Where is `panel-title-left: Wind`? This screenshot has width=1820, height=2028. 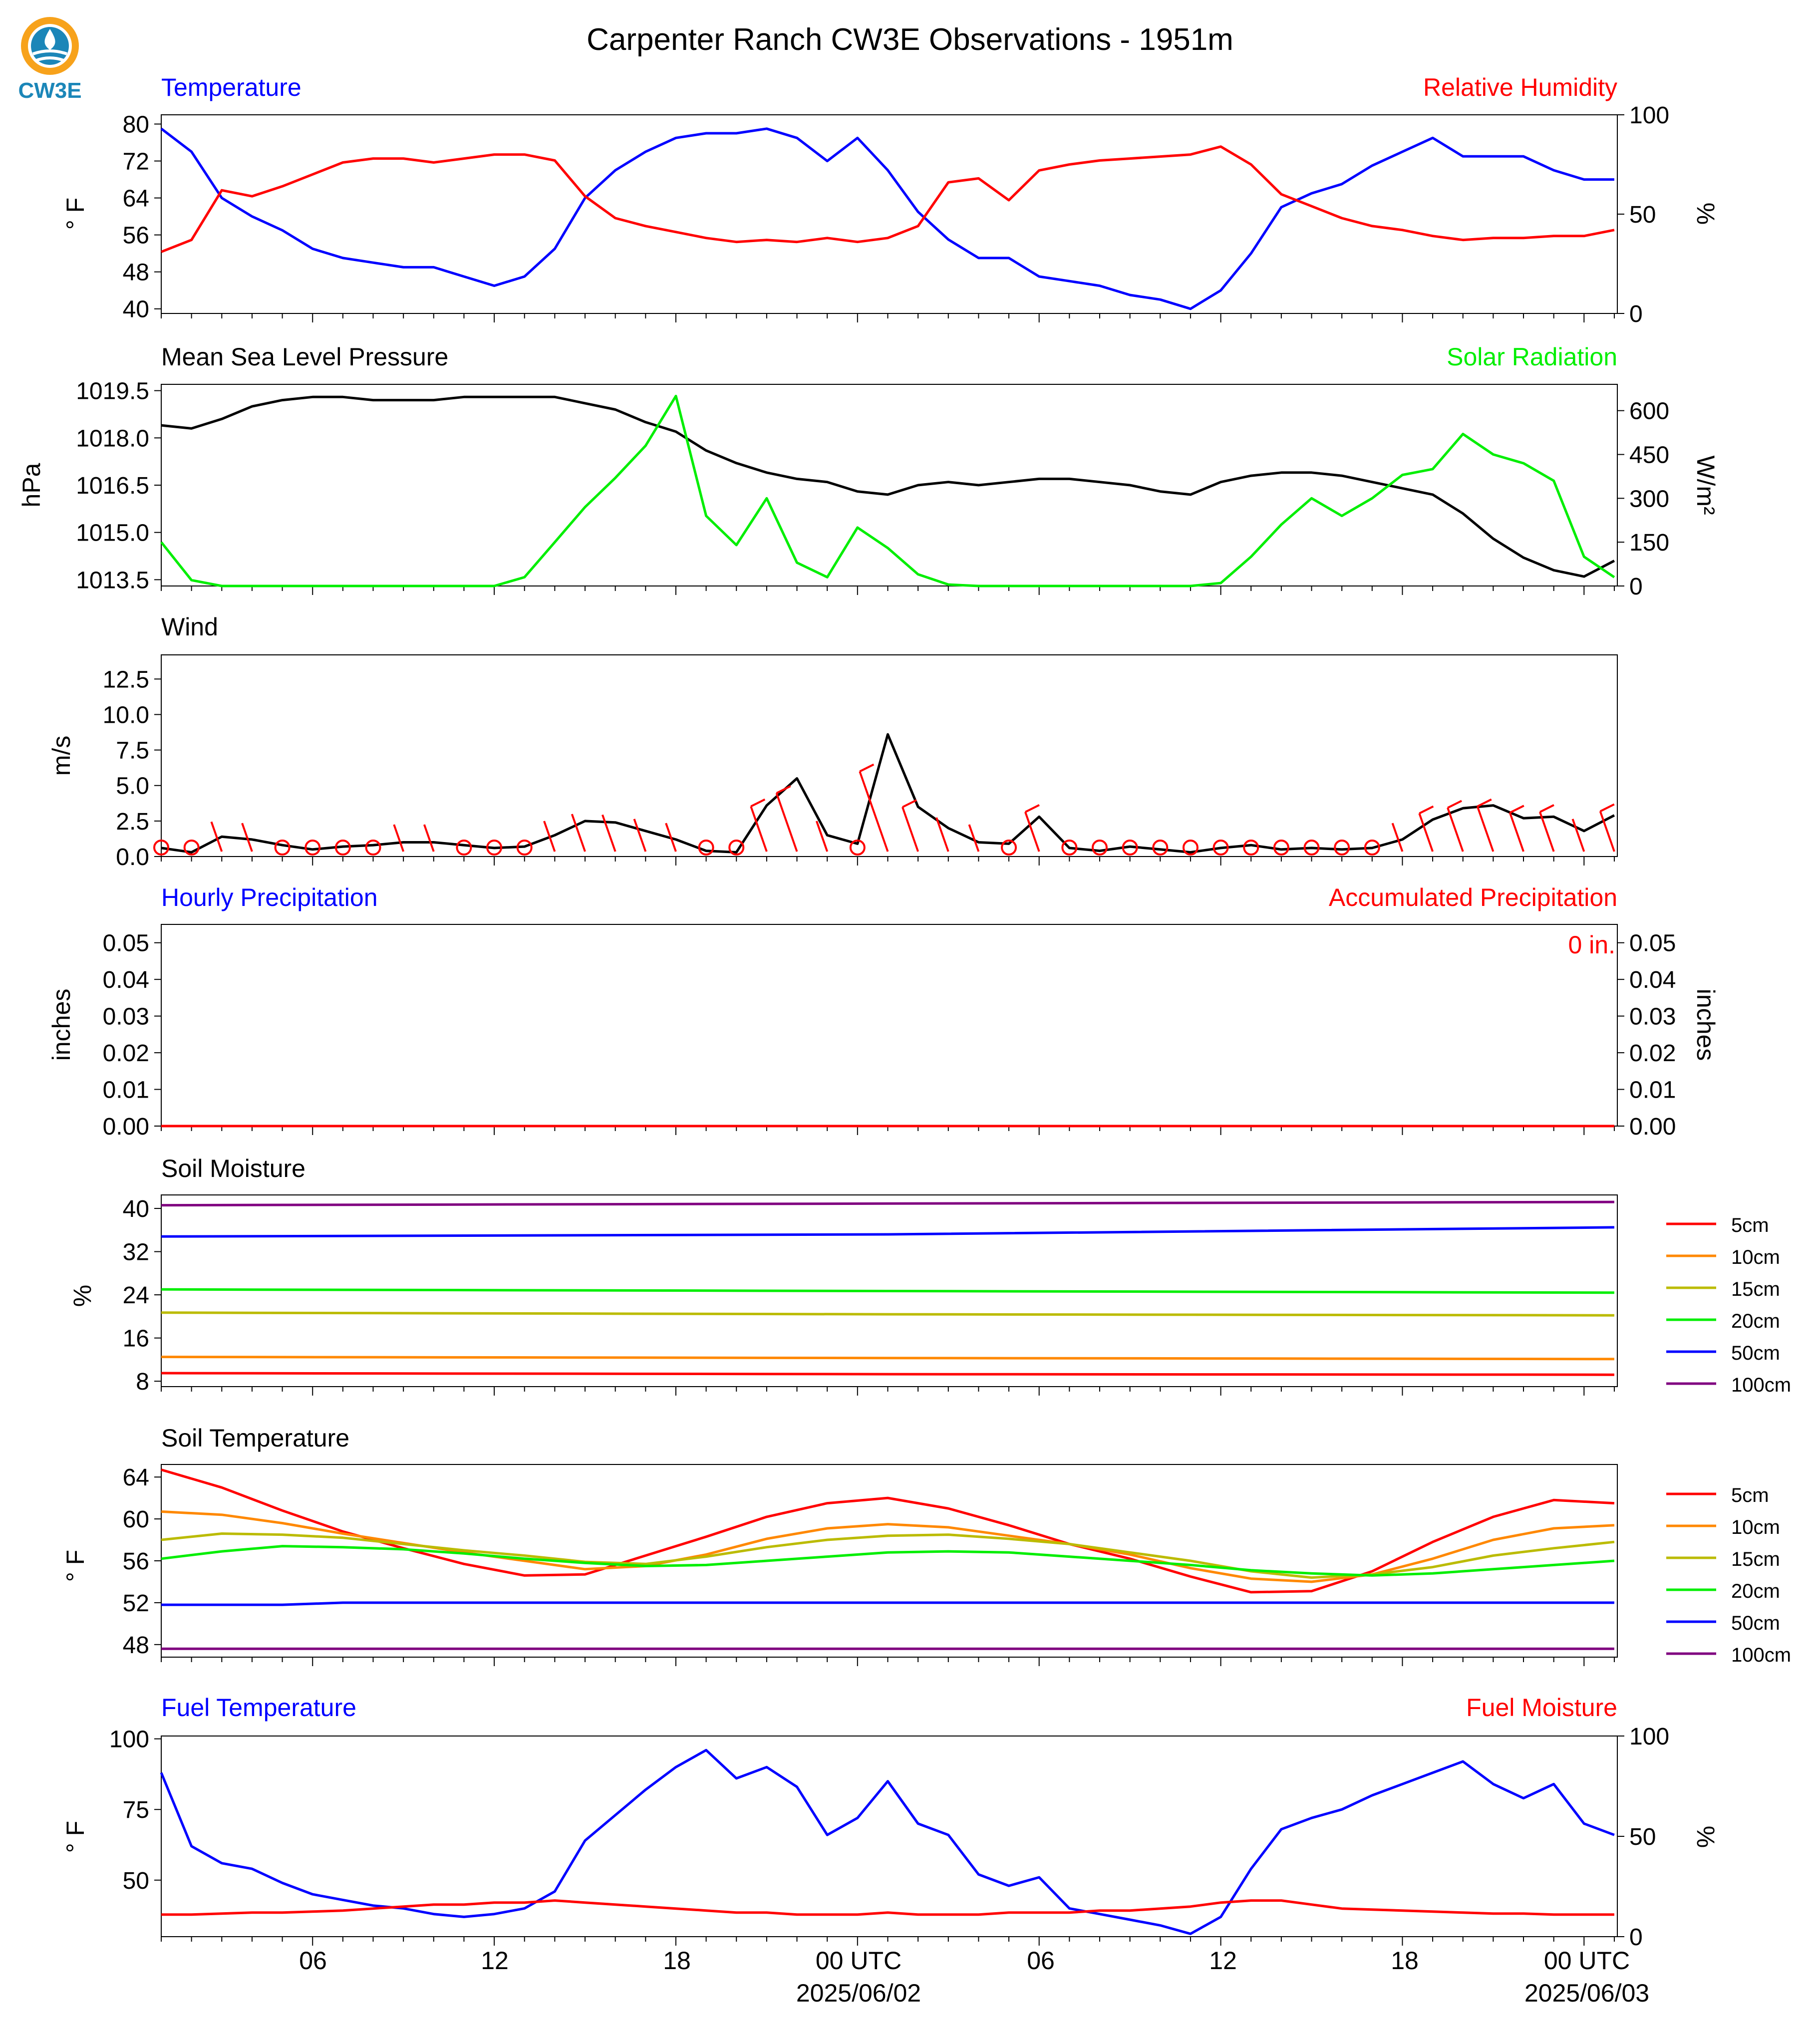
panel-title-left: Wind is located at coordinates (189, 627).